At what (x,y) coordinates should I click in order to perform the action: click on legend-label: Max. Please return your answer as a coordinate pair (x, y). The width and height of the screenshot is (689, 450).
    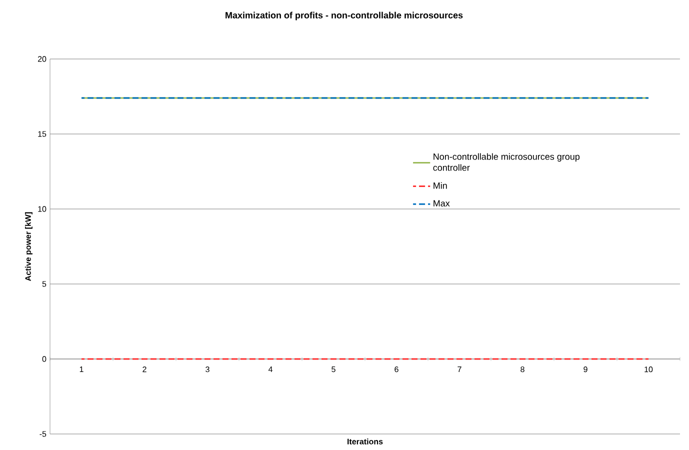
    Looking at the image, I should click on (442, 203).